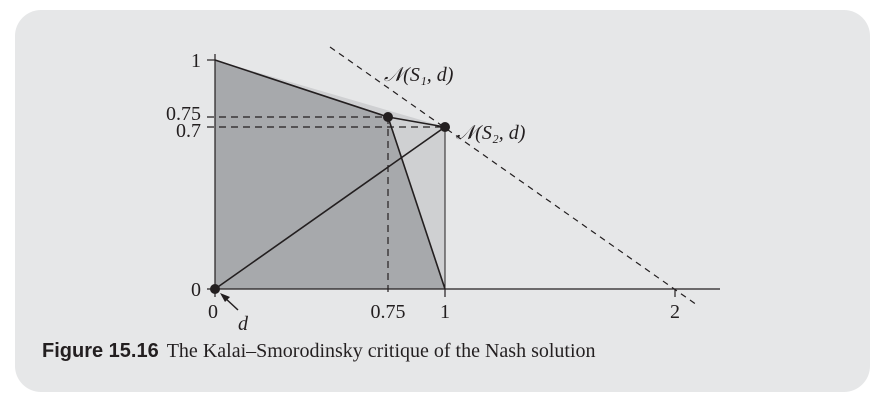  Describe the element at coordinates (330, 208) in the screenshot. I see `diagonal-line` at that location.